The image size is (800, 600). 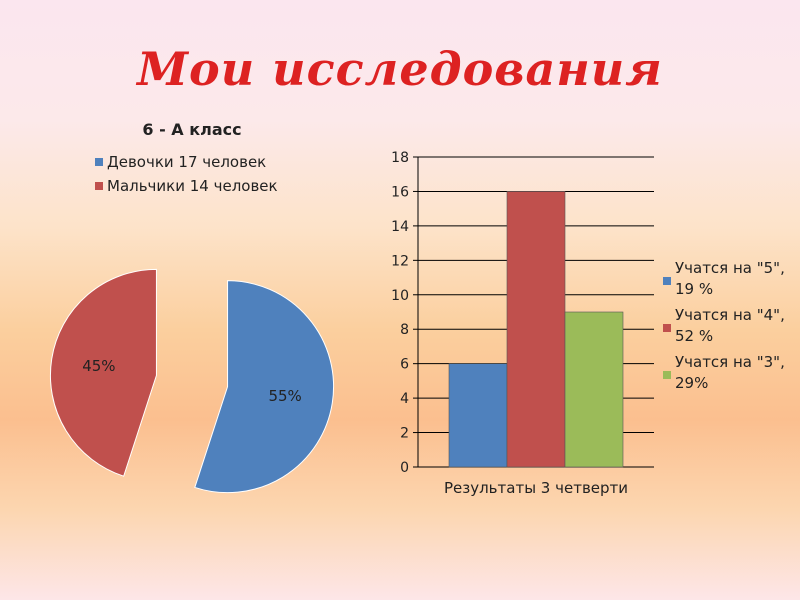 I want to click on bar-bars, so click(x=536, y=329).